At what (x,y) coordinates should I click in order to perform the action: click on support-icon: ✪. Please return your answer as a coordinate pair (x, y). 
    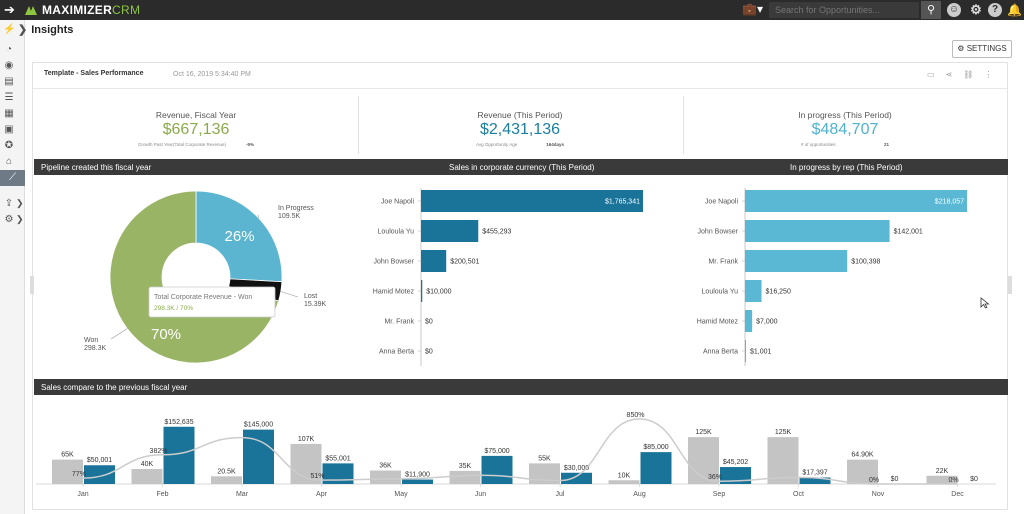
    Looking at the image, I should click on (9, 145).